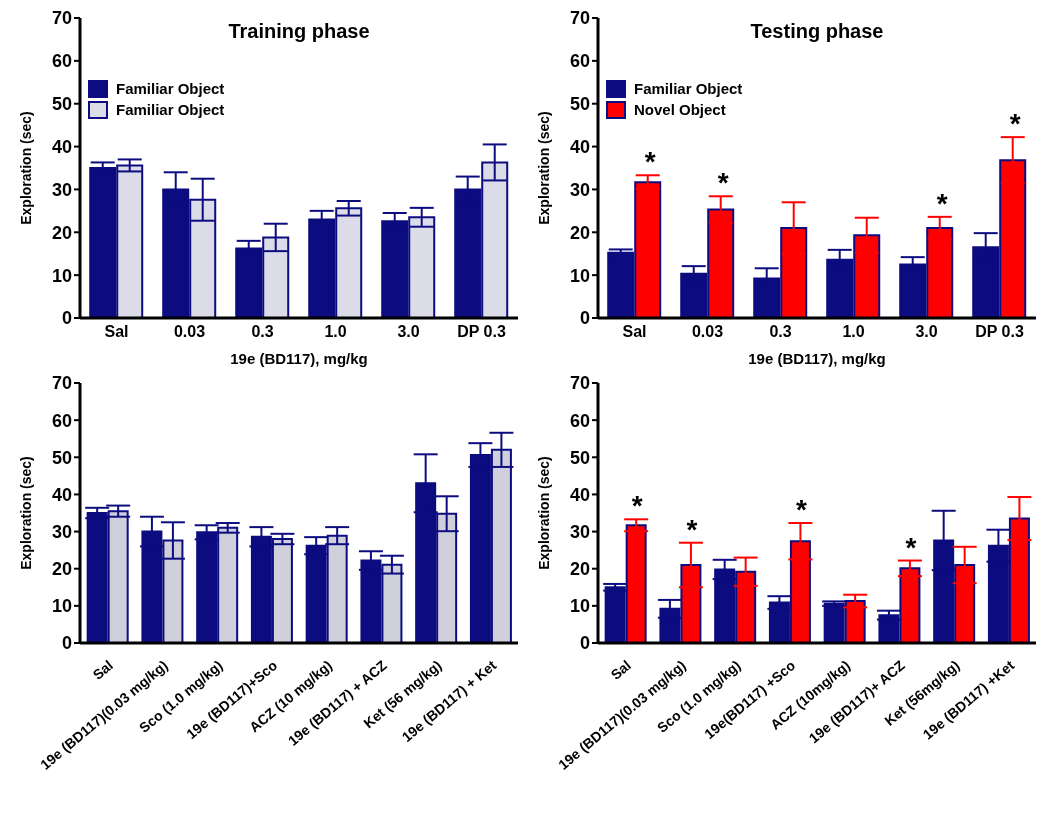  What do you see at coordinates (817, 31) in the screenshot?
I see `chart-title: Testing phase` at bounding box center [817, 31].